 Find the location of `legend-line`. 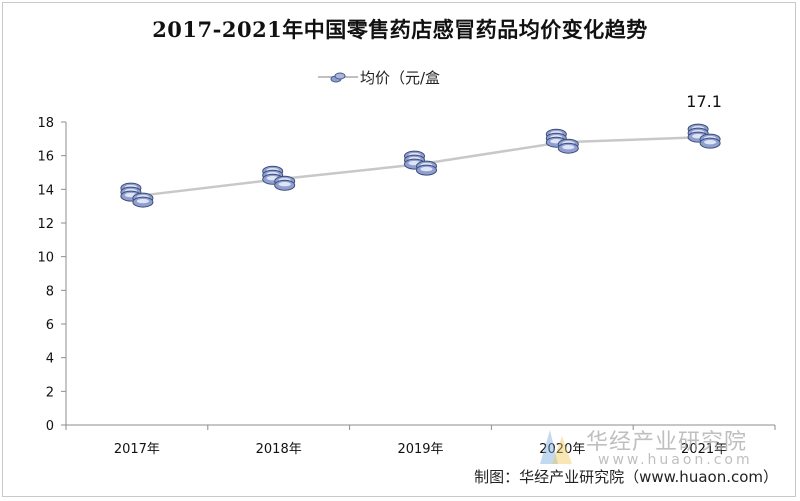

legend-line is located at coordinates (338, 77).